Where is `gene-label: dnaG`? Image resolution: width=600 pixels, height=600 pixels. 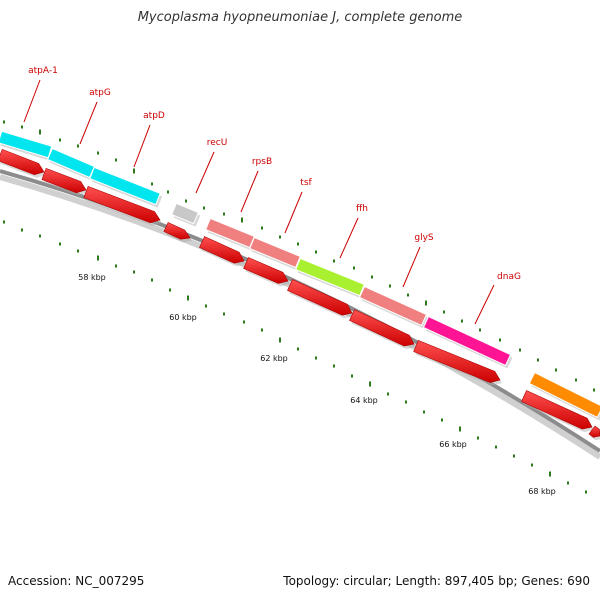
gene-label: dnaG is located at coordinates (509, 277).